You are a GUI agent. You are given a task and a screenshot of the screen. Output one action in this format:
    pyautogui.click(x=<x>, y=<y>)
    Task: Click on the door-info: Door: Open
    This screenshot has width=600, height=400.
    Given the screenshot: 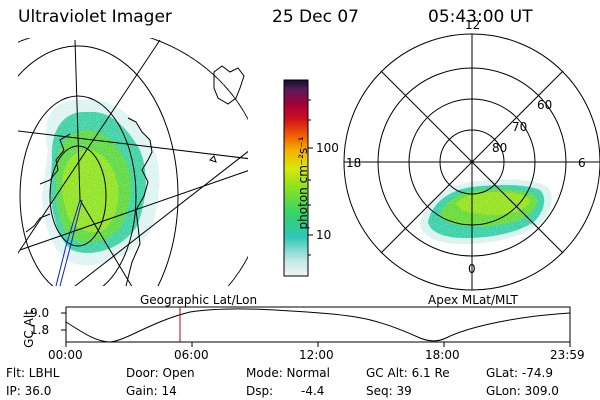 What is the action you would take?
    pyautogui.click(x=160, y=373)
    